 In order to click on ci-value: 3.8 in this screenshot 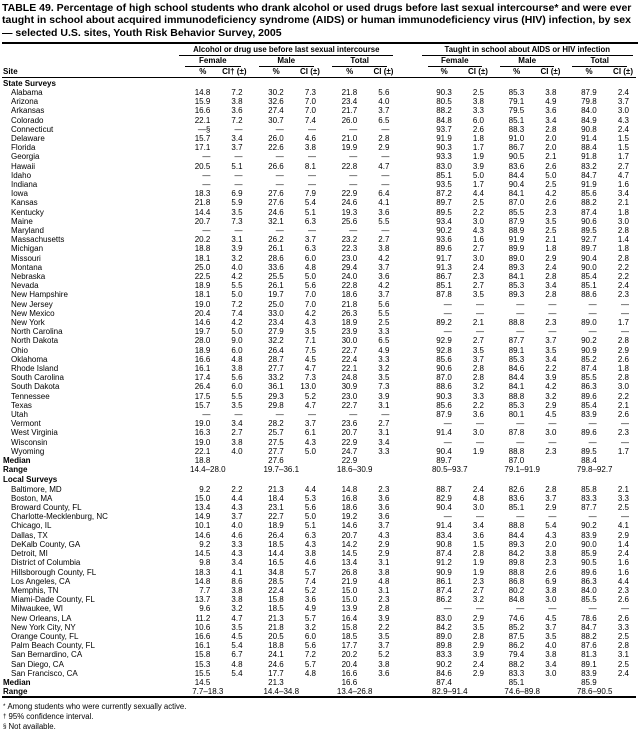, I will do `click(551, 590)`.